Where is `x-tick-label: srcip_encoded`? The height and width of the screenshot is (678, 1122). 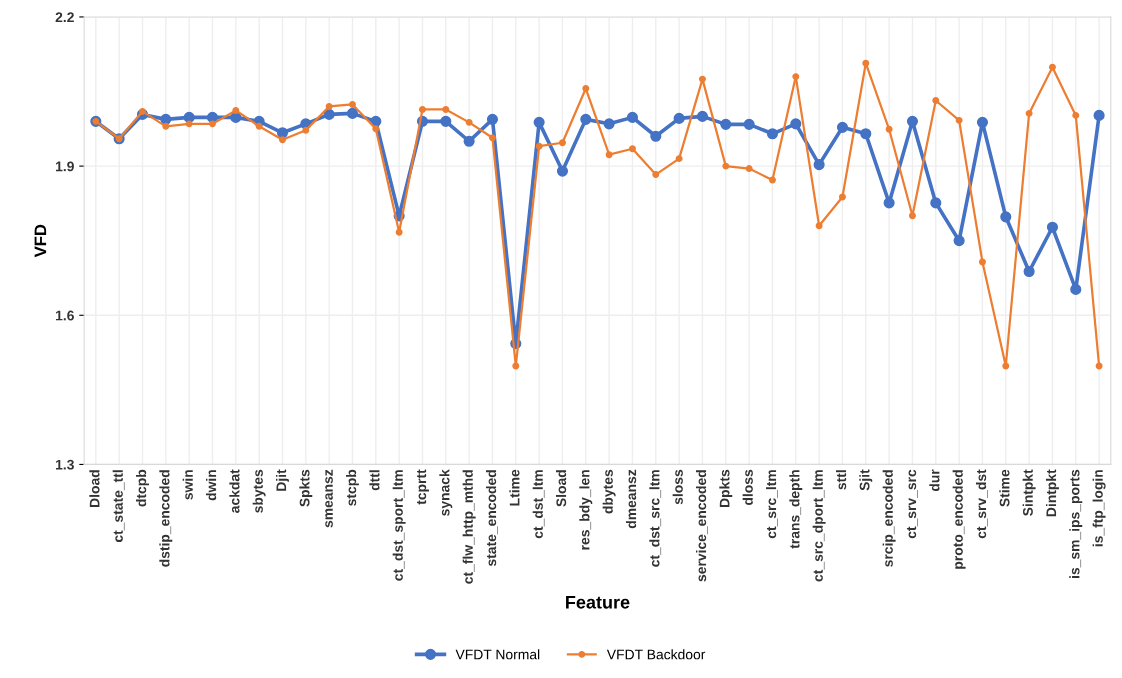 x-tick-label: srcip_encoded is located at coordinates (889, 518).